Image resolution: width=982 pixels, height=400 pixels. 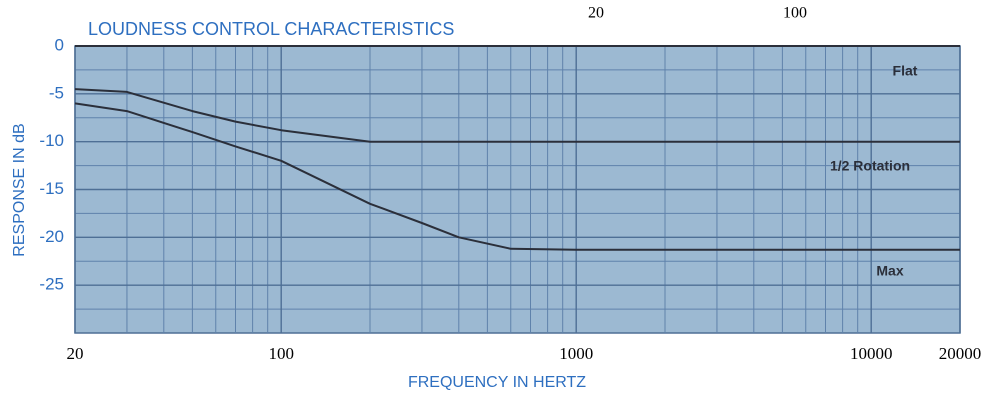 What do you see at coordinates (271, 29) in the screenshot?
I see `chart-title: LOUDNESS CONTROL CHARACTERISTICS` at bounding box center [271, 29].